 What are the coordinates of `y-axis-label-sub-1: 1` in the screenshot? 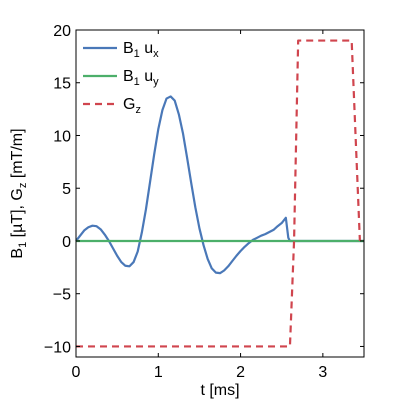 It's located at (23, 245).